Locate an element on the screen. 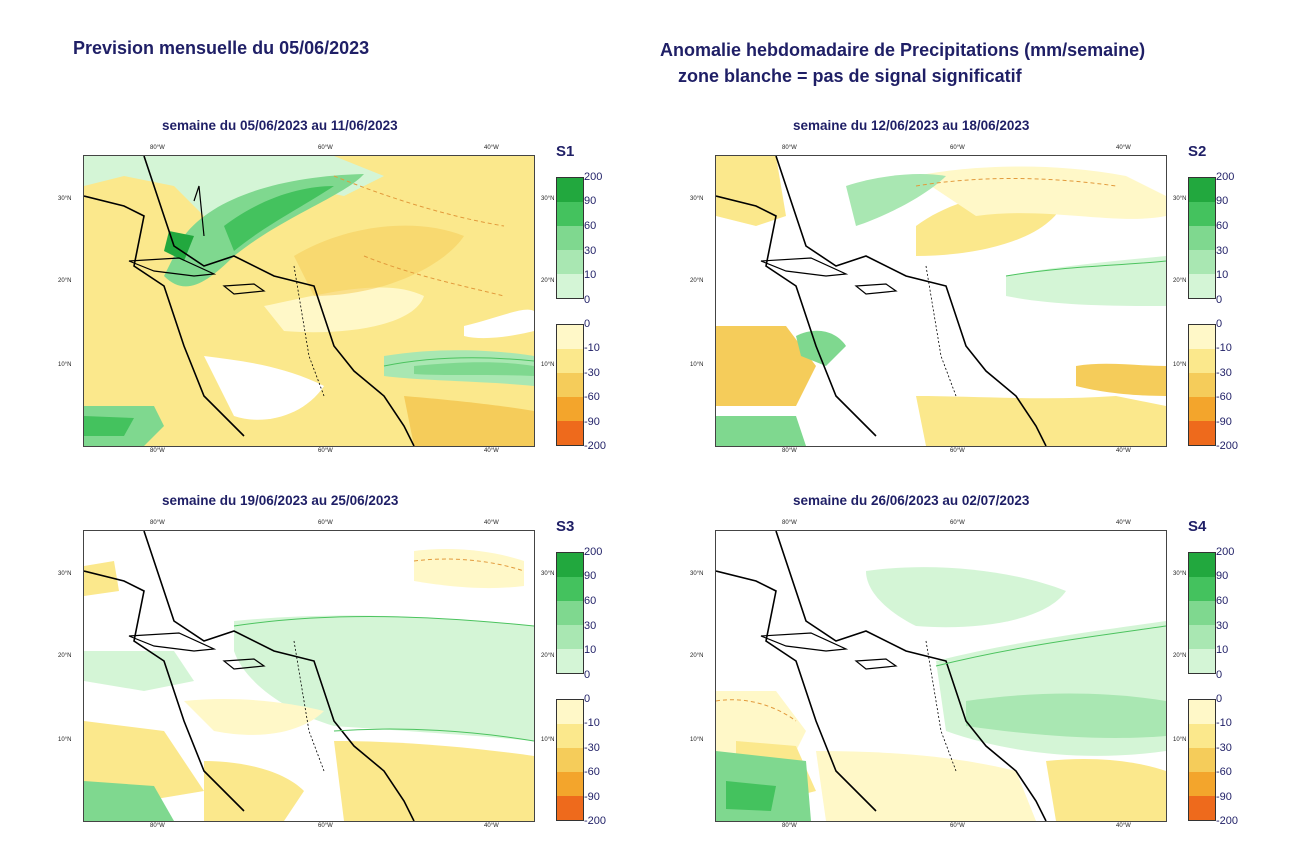  panel-s3-map is located at coordinates (309, 676).